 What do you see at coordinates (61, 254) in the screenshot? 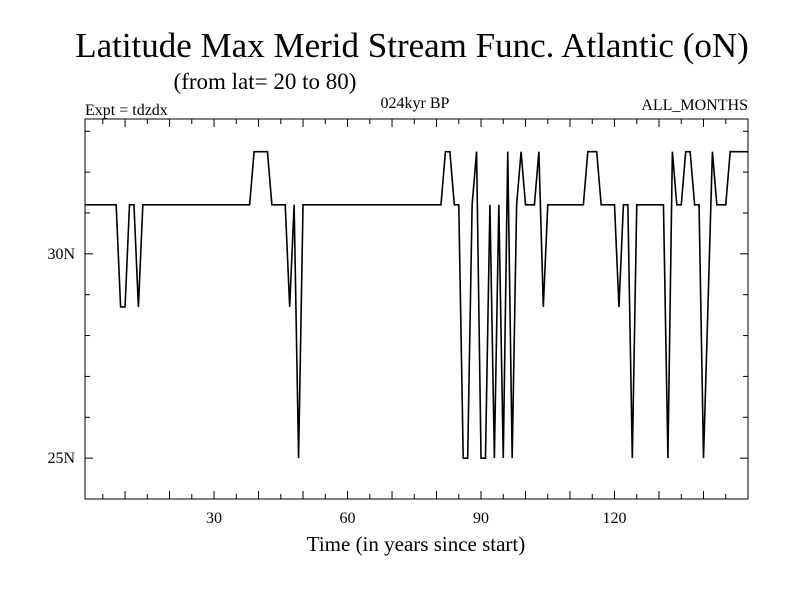
I see `y-tick-label: 30N` at bounding box center [61, 254].